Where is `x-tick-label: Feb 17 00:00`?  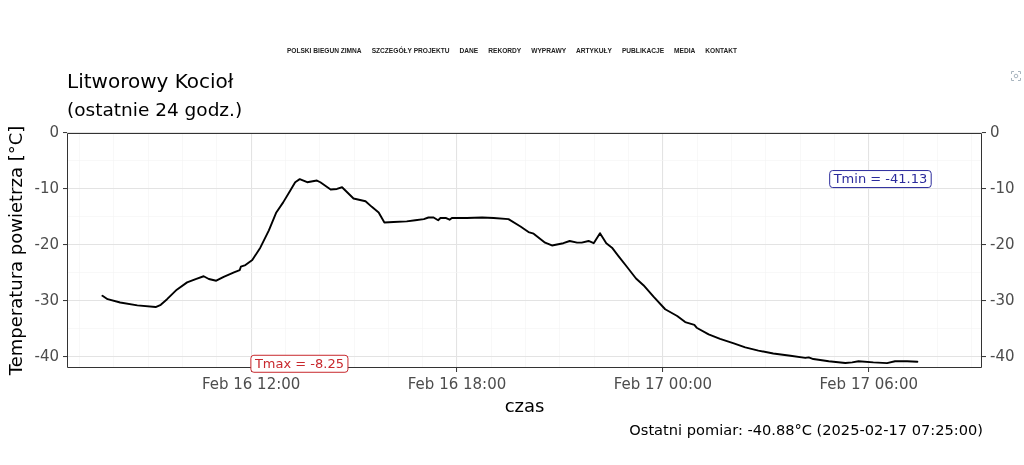 x-tick-label: Feb 17 00:00 is located at coordinates (663, 383).